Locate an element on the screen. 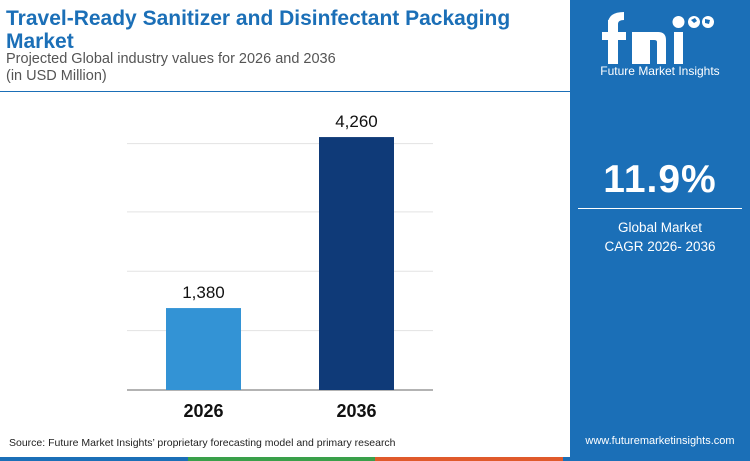  data-label-2026: 1,380 is located at coordinates (203, 292).